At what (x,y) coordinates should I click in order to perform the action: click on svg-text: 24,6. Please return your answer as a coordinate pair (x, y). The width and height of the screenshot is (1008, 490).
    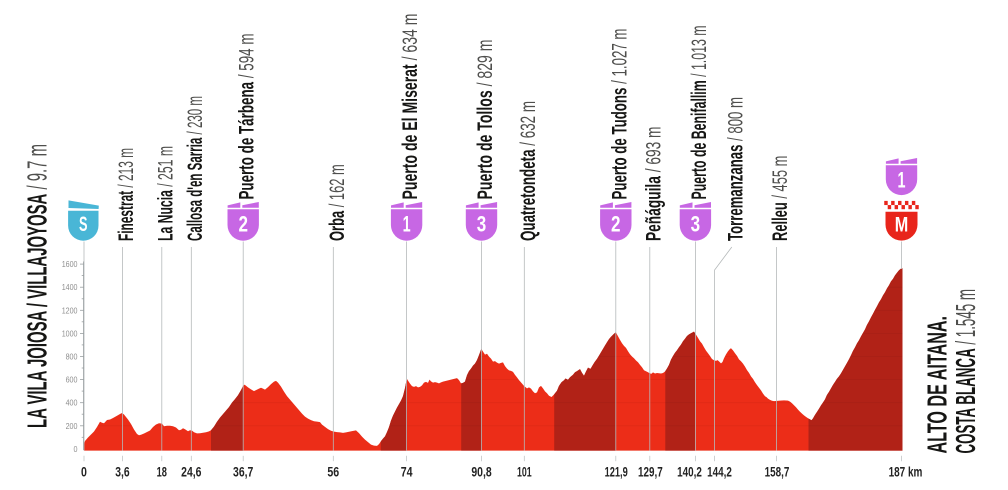
    Looking at the image, I should click on (191, 472).